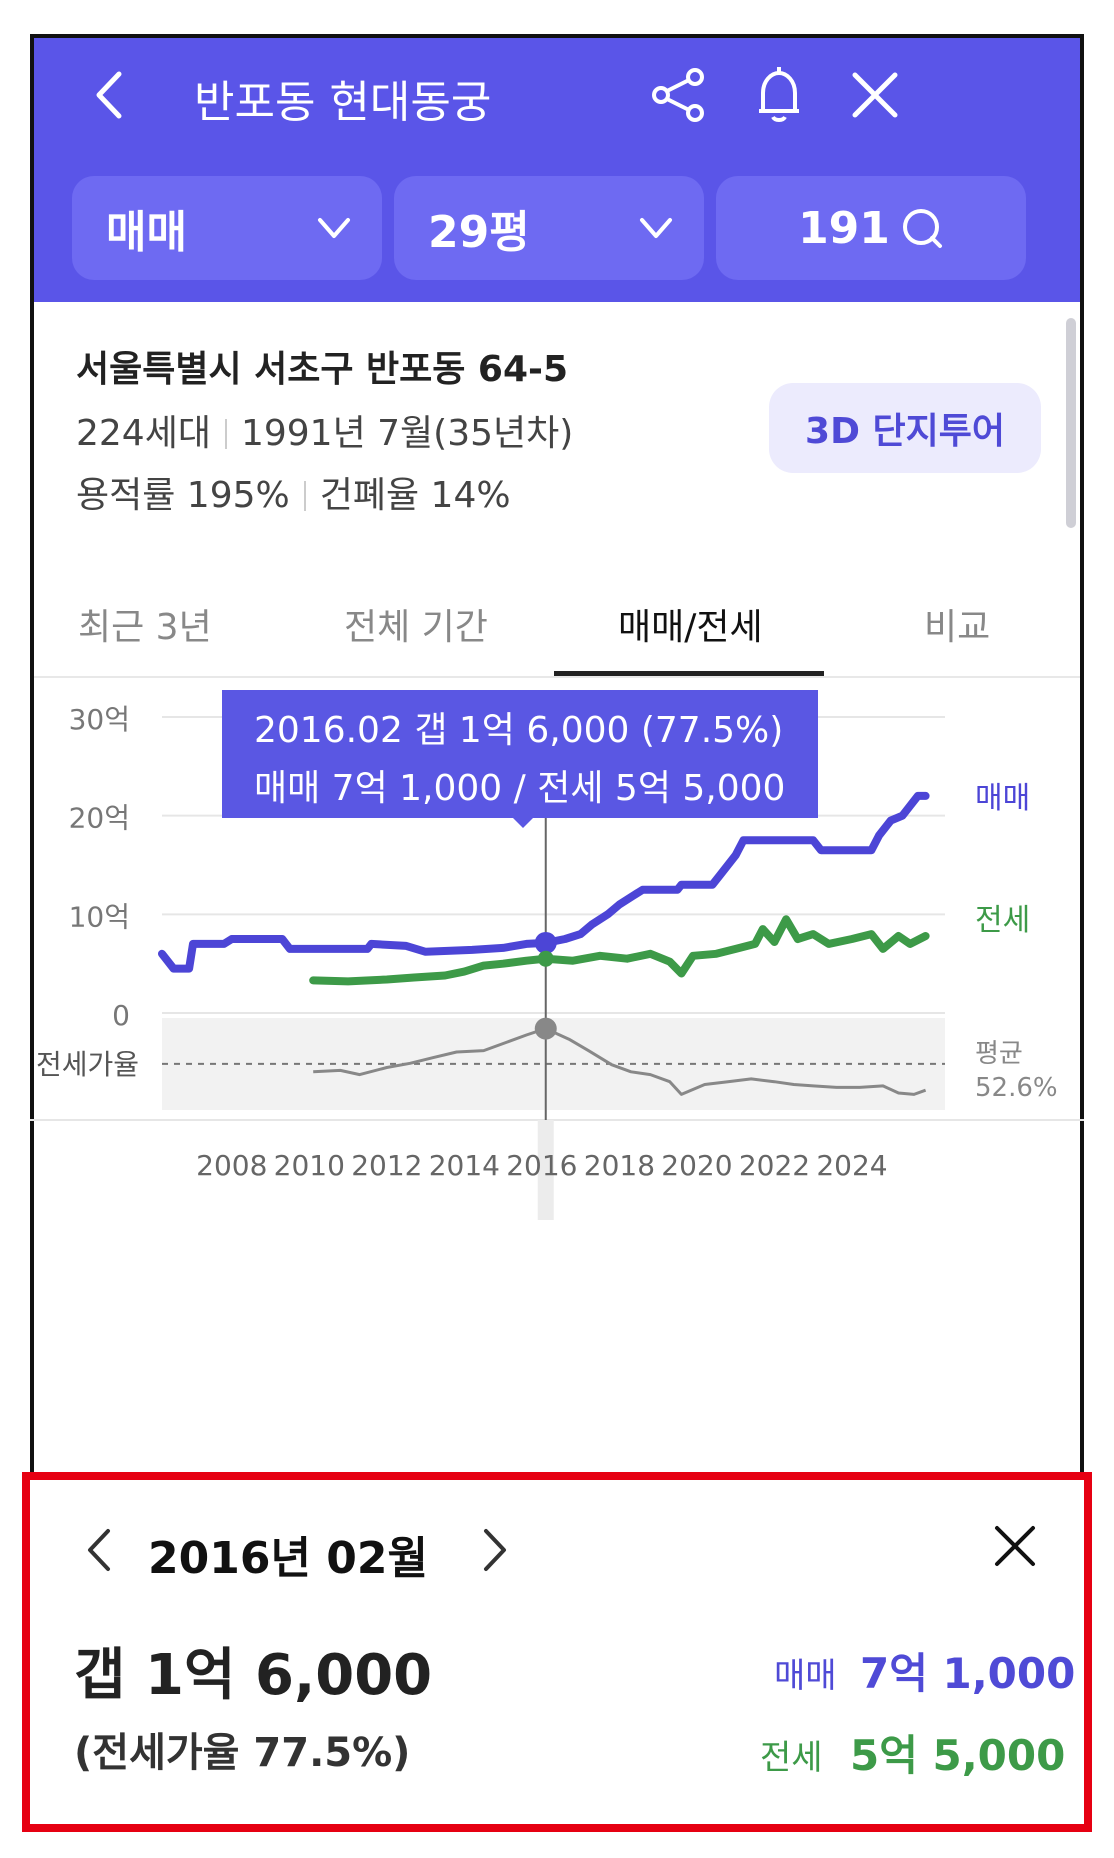  What do you see at coordinates (407, 433) in the screenshot?
I see `built-date: 1991년 7월(35년차)` at bounding box center [407, 433].